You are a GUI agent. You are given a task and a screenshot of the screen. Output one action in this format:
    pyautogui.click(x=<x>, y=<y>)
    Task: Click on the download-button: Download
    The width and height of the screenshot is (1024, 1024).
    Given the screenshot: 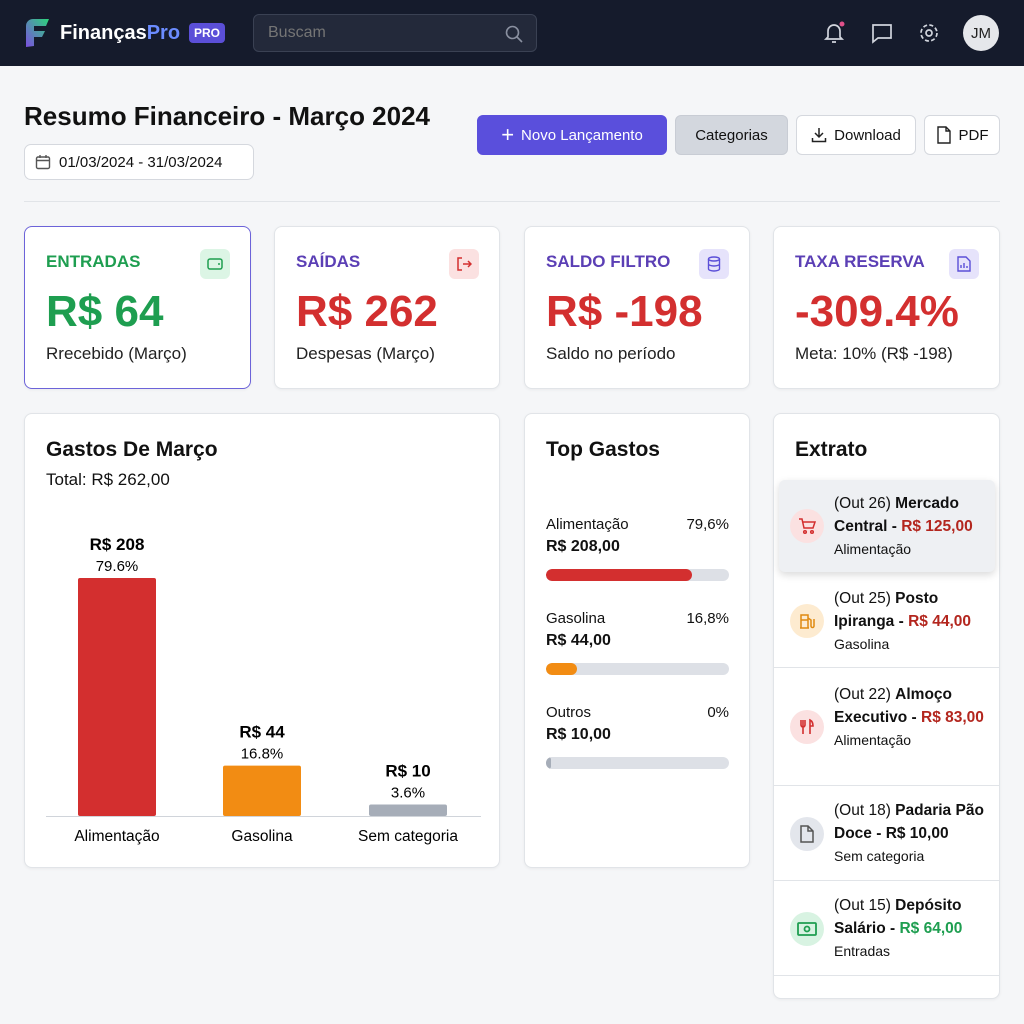 What is the action you would take?
    pyautogui.click(x=856, y=135)
    